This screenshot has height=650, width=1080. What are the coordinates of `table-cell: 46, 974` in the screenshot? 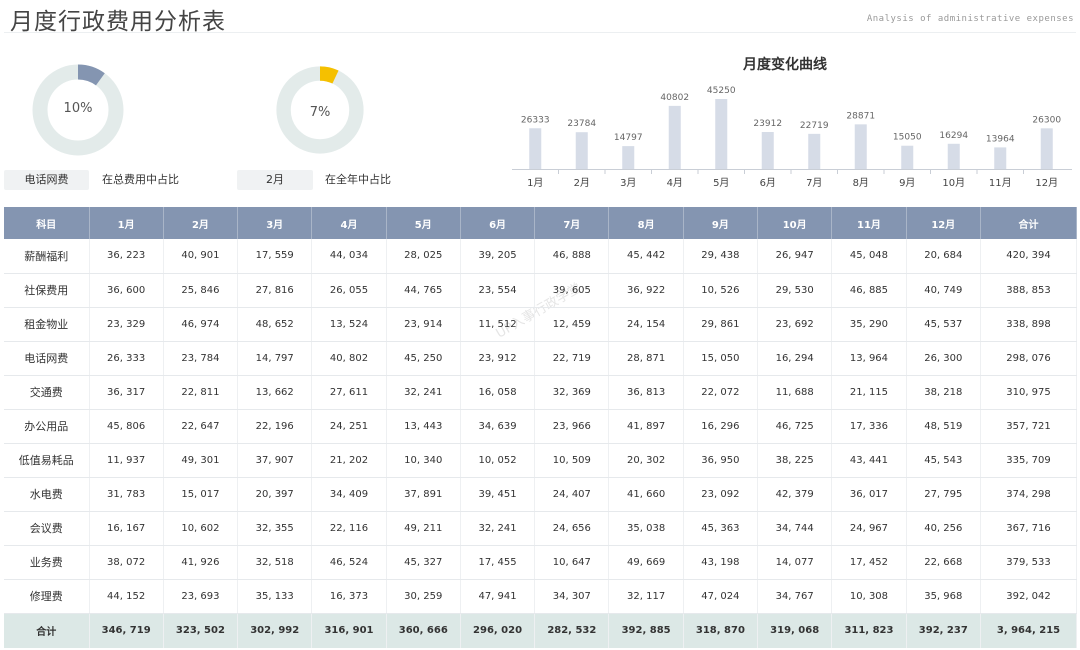 It's located at (201, 324).